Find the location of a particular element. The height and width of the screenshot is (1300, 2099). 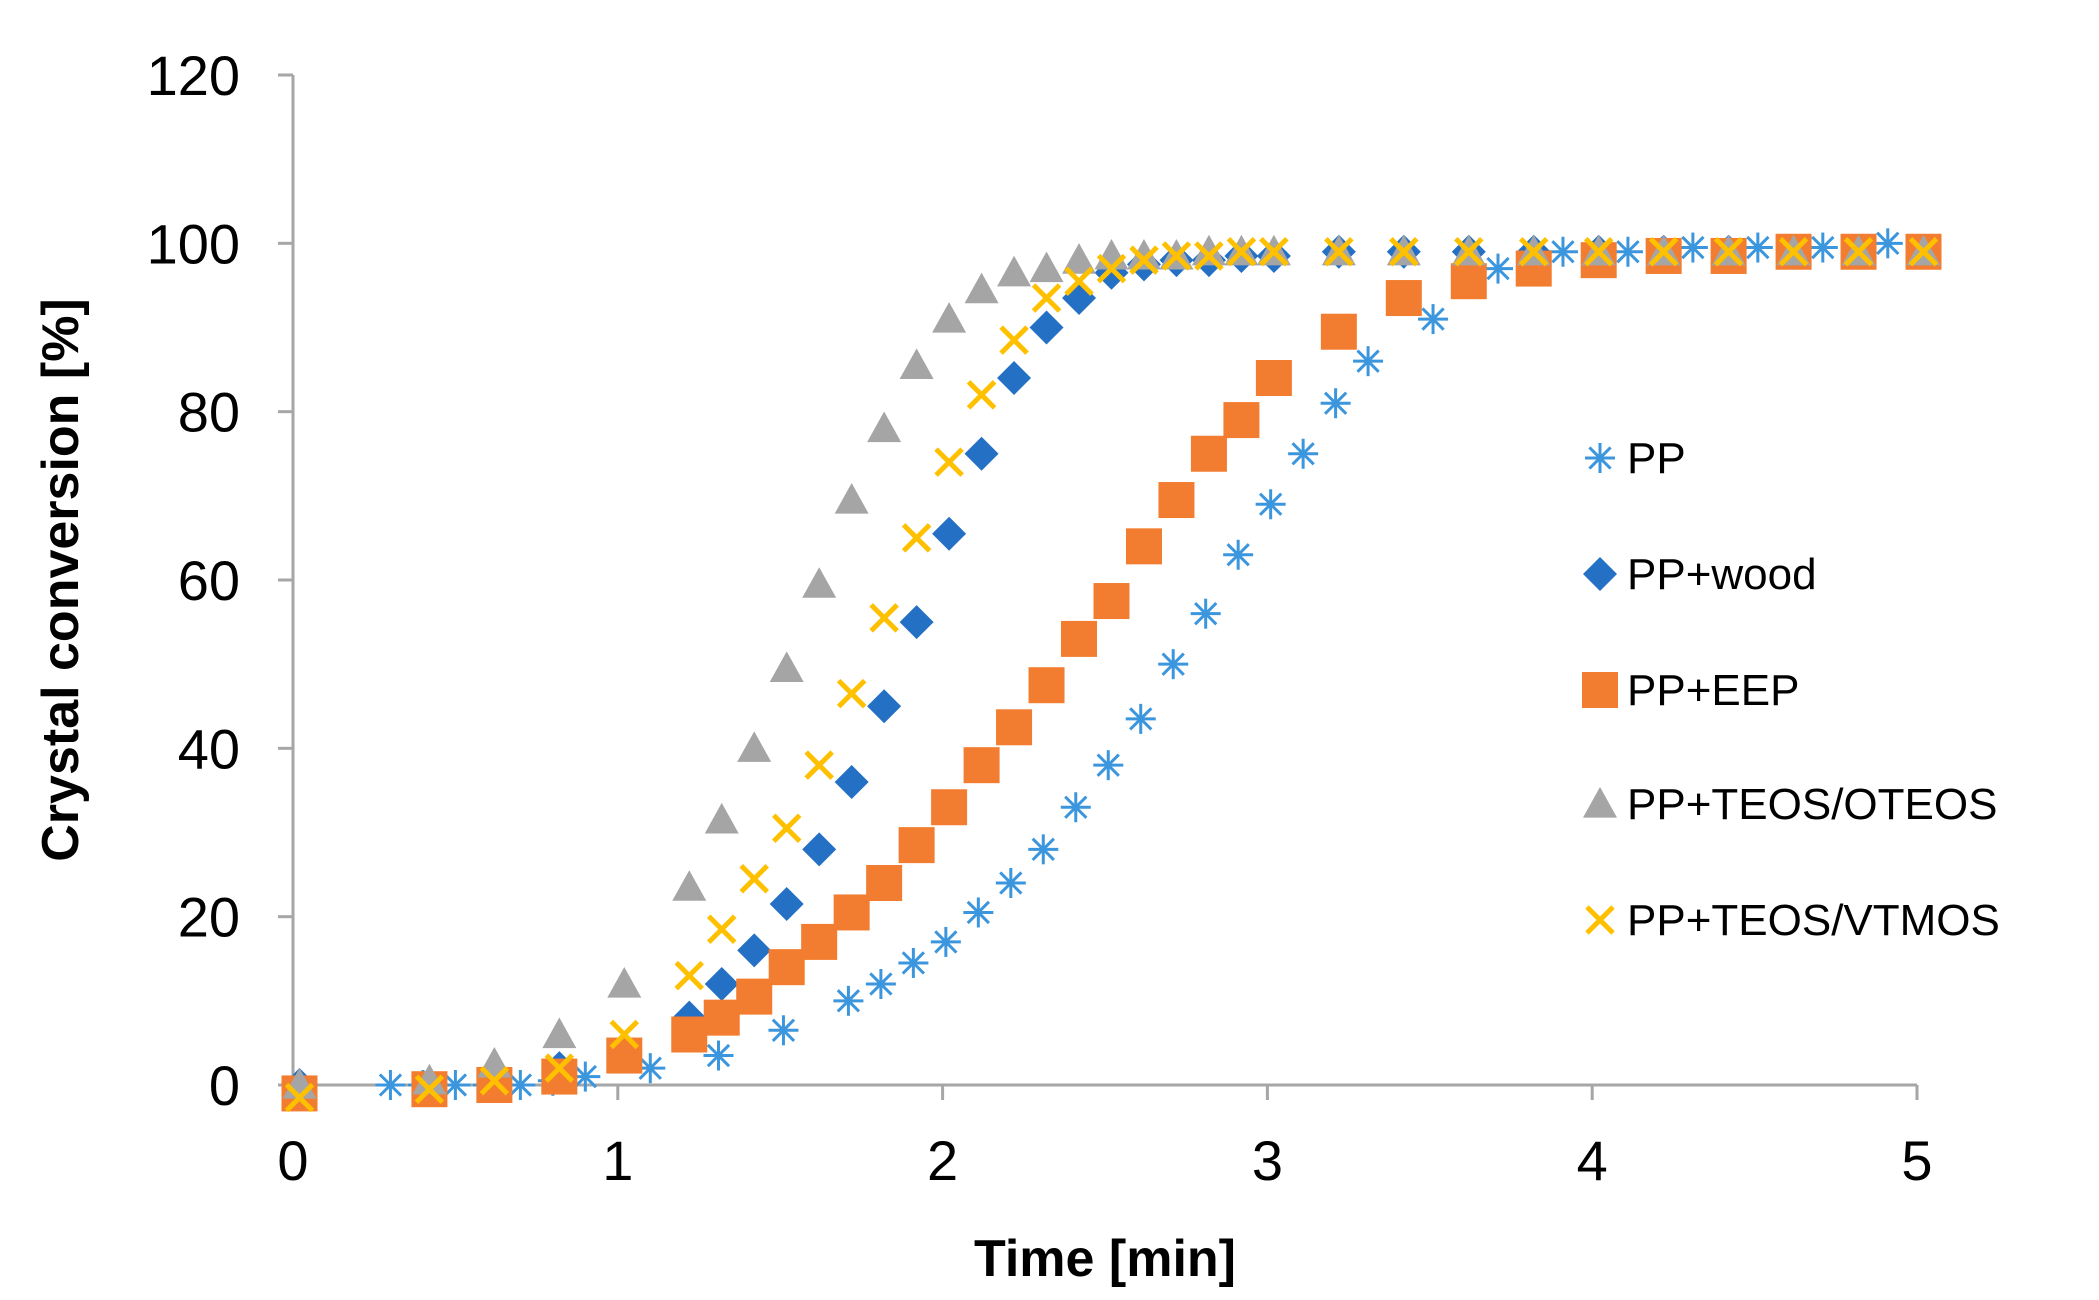

legend-item: PP is located at coordinates (1635, 458).